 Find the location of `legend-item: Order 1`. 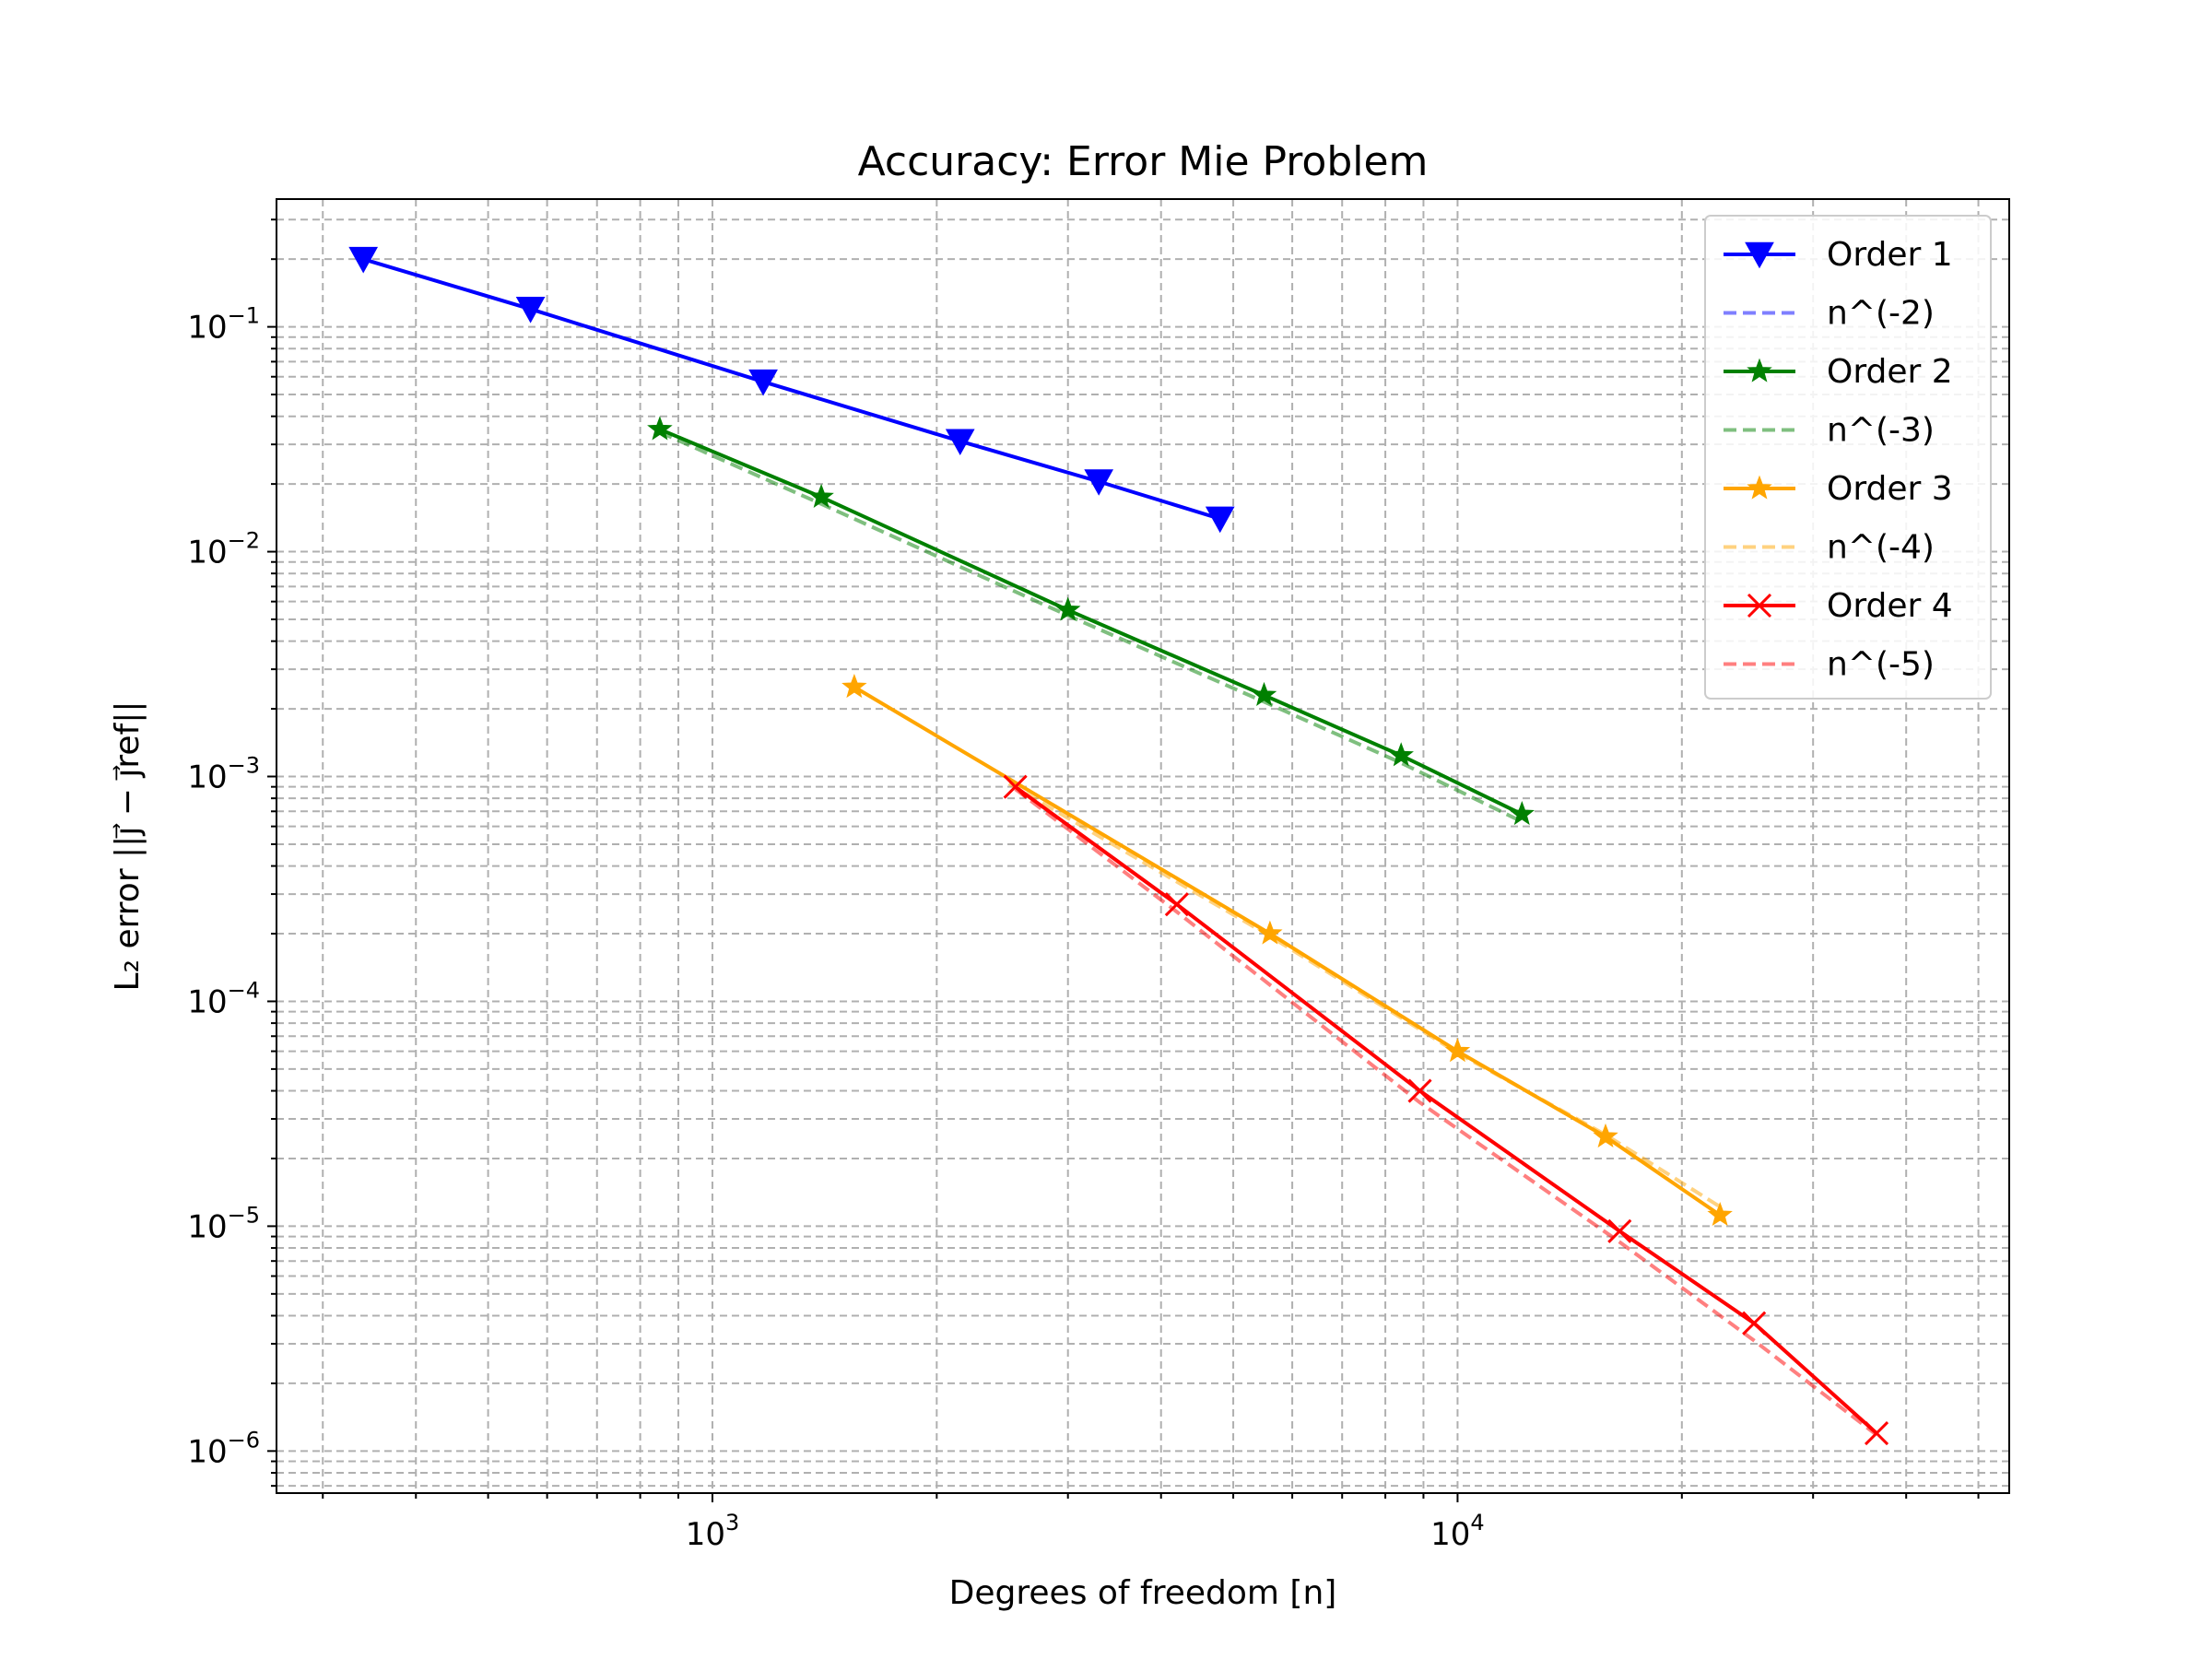

legend-item: Order 1 is located at coordinates (1838, 255).